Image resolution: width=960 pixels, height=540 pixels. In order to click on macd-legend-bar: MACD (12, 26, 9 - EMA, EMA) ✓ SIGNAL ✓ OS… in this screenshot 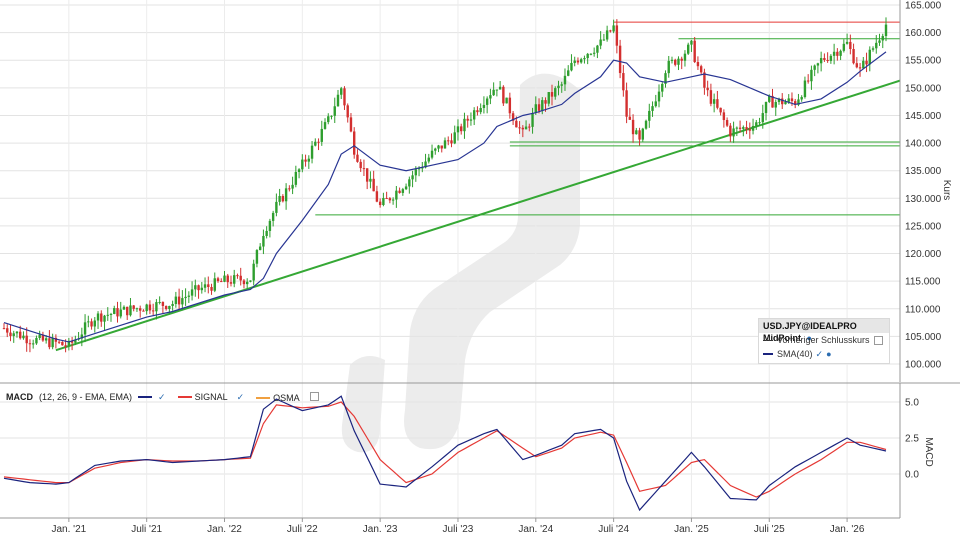, I will do `click(165, 397)`.